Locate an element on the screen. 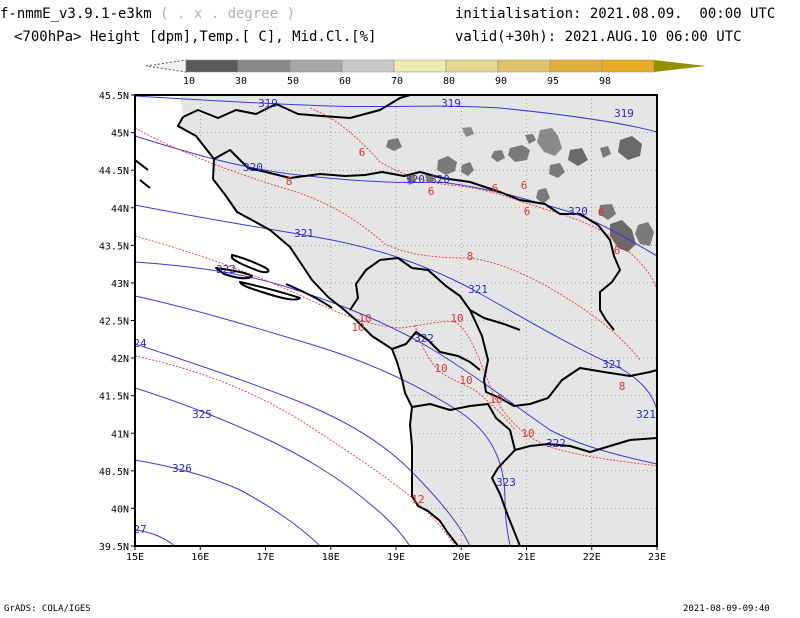 The image size is (800, 618). model-title: f-nmmE_v3.9.1-e3km ( . x . degree ) is located at coordinates (147, 14).